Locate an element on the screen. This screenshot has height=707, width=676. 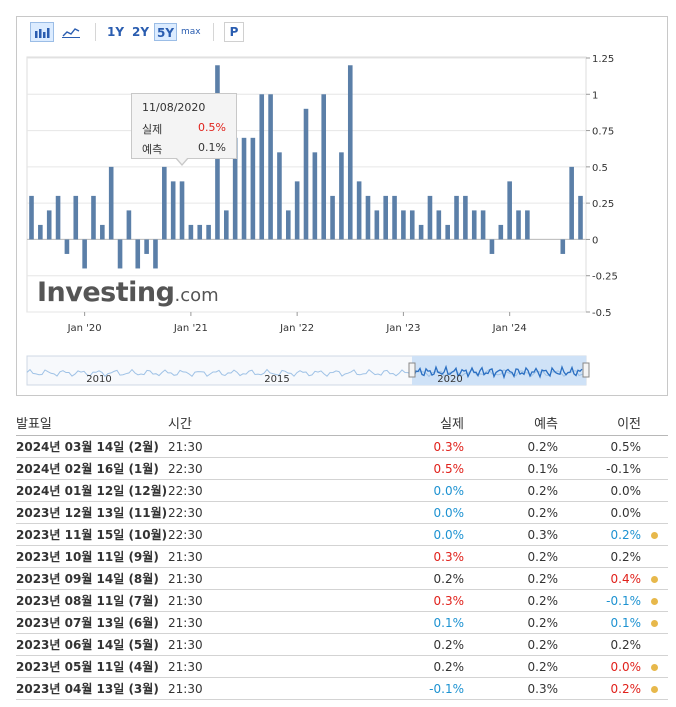
table-row: 2024년 03월 14일 (2월) 21:30 0.3% 0.2% 0.5% is located at coordinates (342, 447).